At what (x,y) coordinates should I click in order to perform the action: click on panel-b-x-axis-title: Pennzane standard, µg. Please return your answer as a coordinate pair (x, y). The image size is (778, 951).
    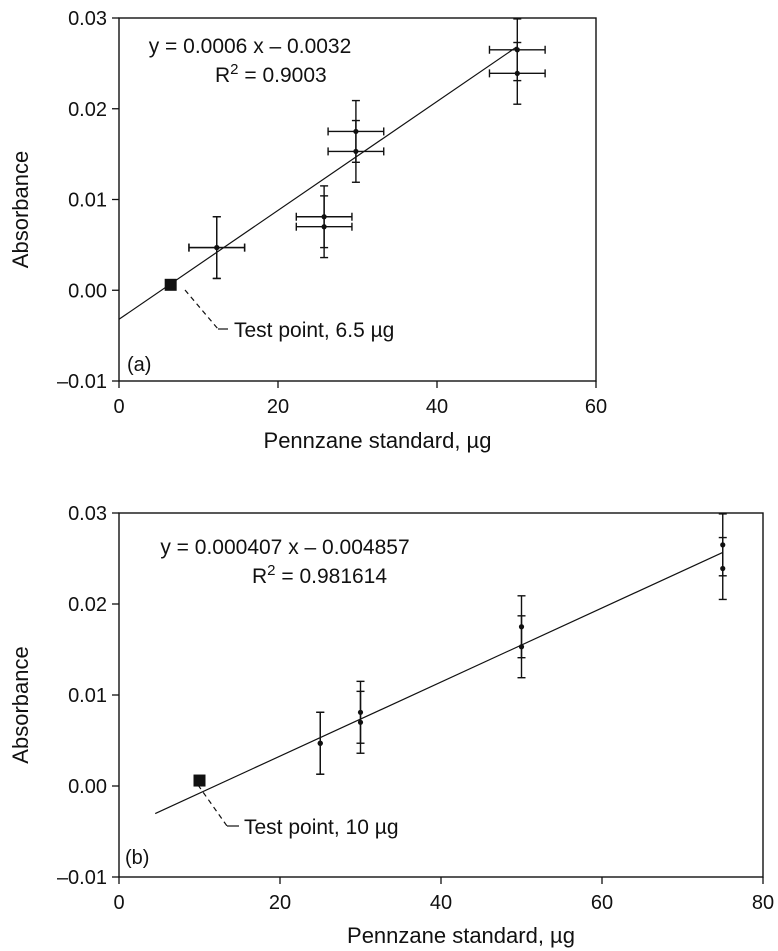
    Looking at the image, I should click on (461, 935).